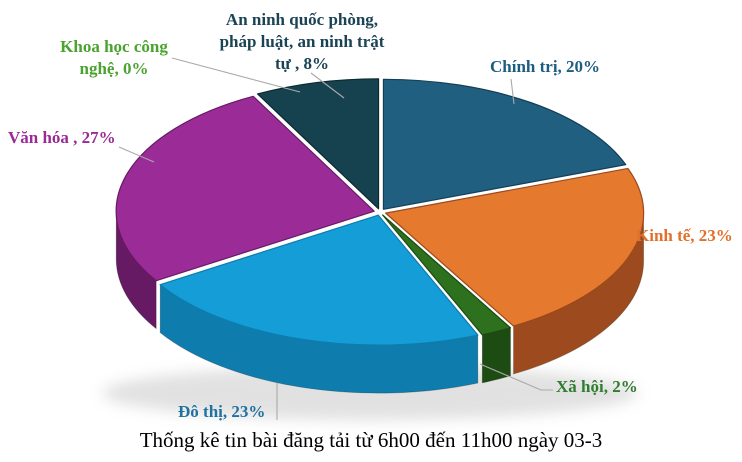  Describe the element at coordinates (245, 188) in the screenshot. I see `pie-slice-van-hoa` at that location.